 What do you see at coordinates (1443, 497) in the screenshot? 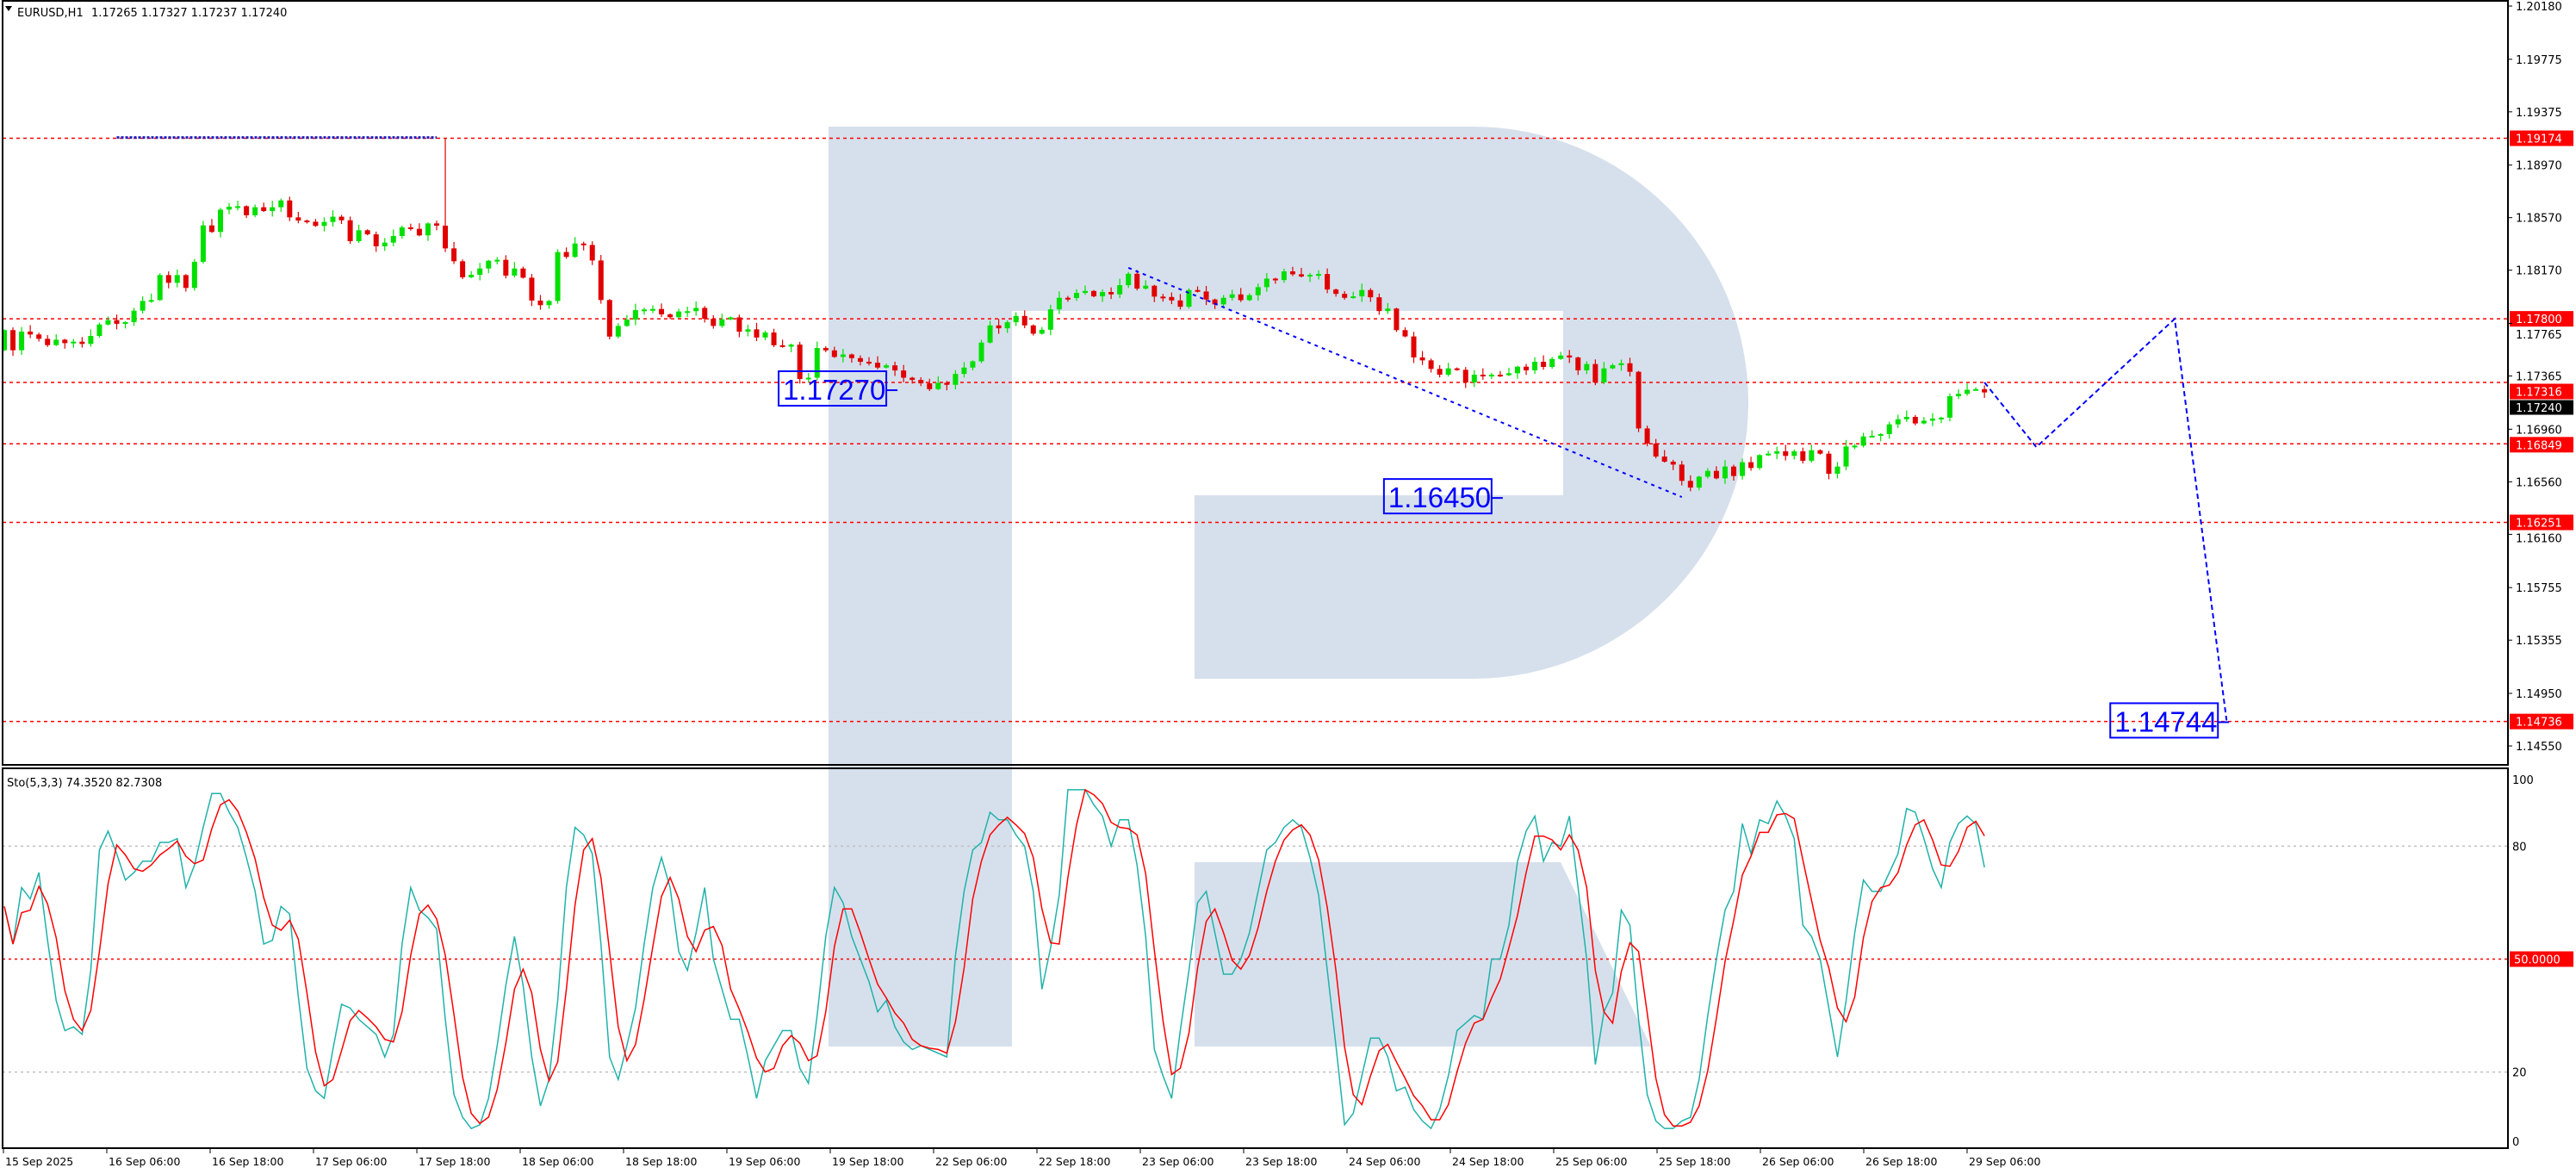
I see `price-annotation: 1.16450` at bounding box center [1443, 497].